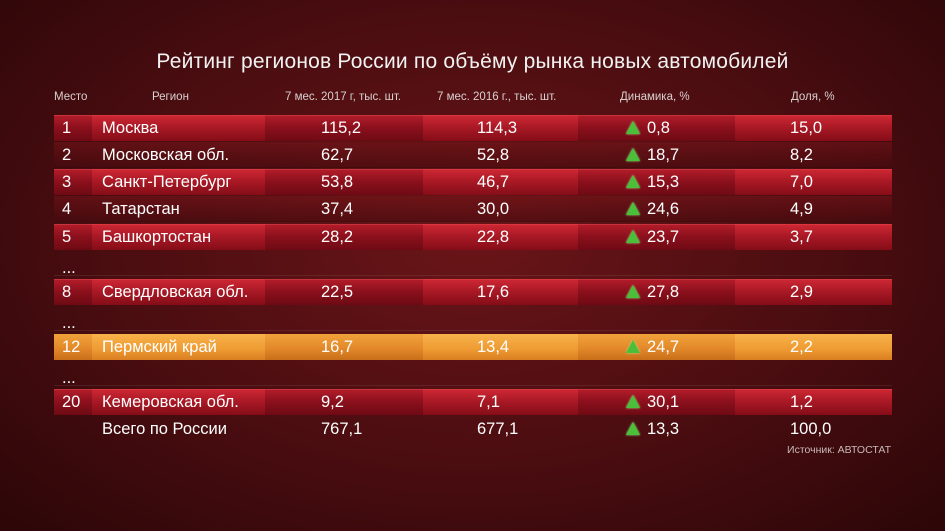 The image size is (945, 531). I want to click on total-2017: 767,1, so click(342, 429).